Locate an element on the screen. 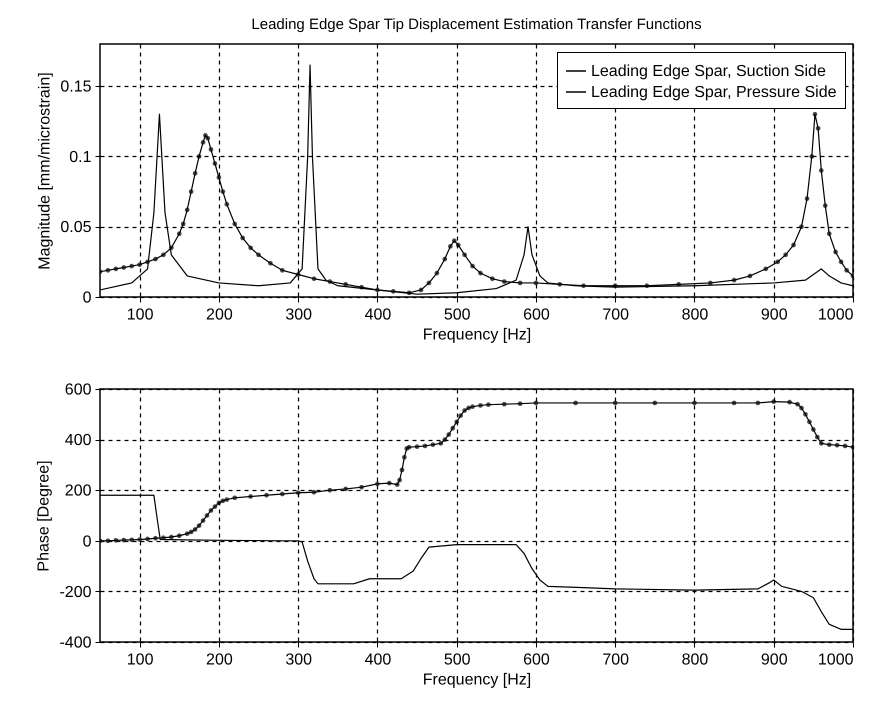  y-tick-label: 0.15 is located at coordinates (76, 87).